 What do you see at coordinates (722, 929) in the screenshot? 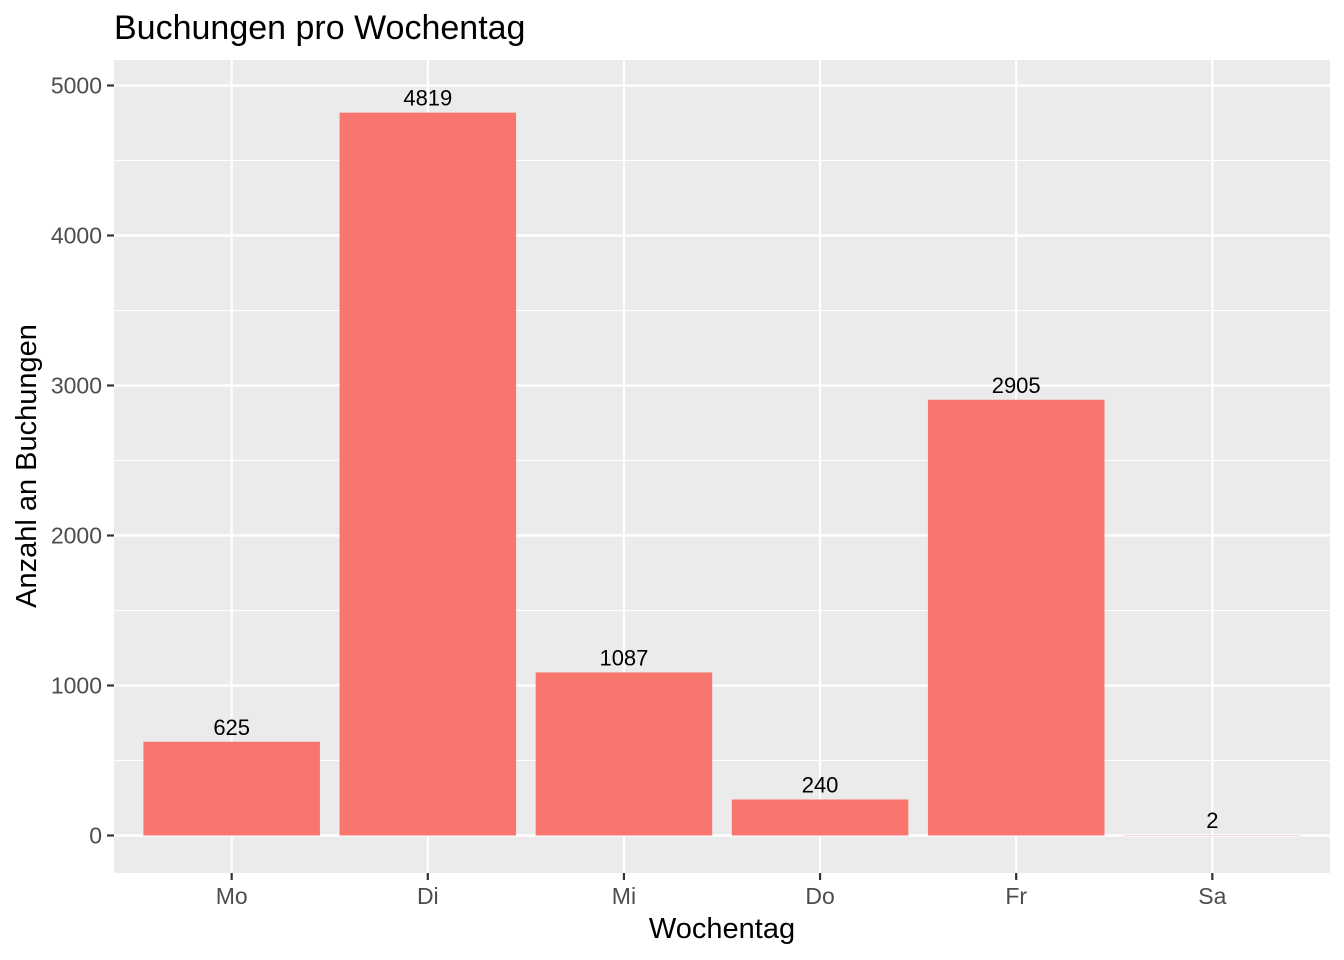
I see `x-axis-title: Wochentag` at bounding box center [722, 929].